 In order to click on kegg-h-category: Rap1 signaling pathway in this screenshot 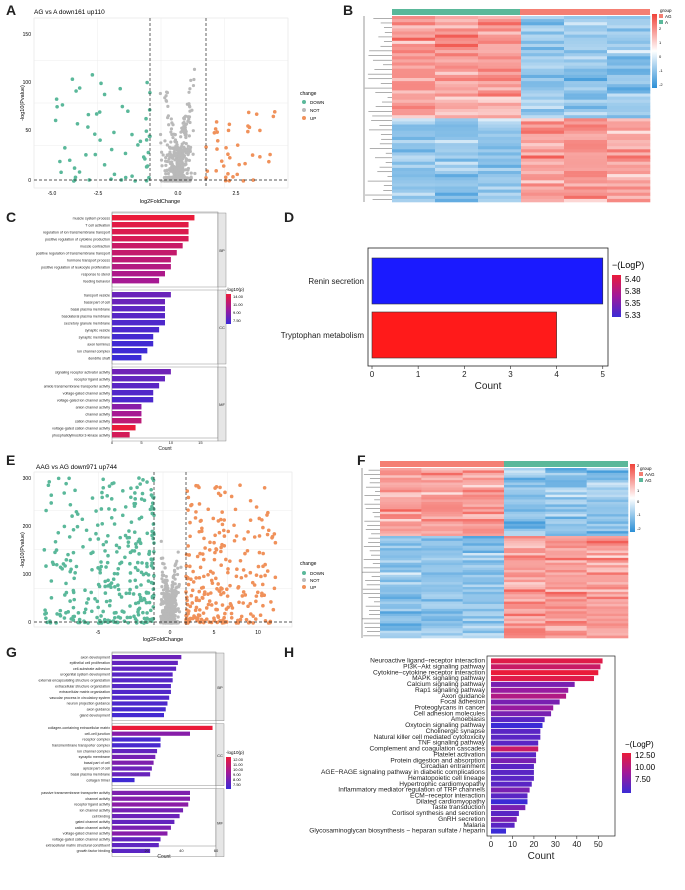, I will do `click(450, 690)`.